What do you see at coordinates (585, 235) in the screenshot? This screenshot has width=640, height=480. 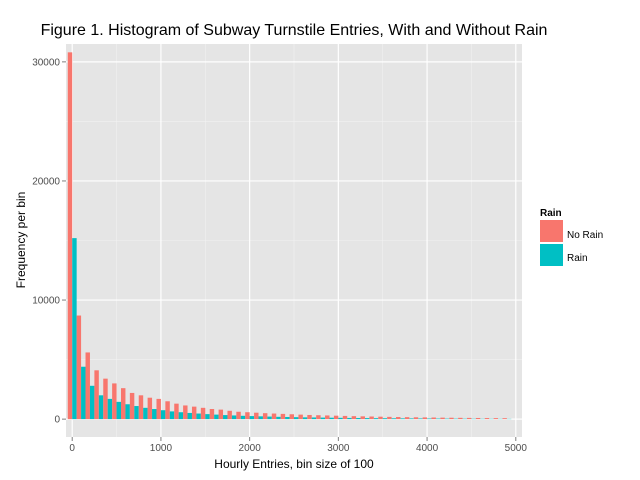 I see `legend-label-no-rain: No Rain` at bounding box center [585, 235].